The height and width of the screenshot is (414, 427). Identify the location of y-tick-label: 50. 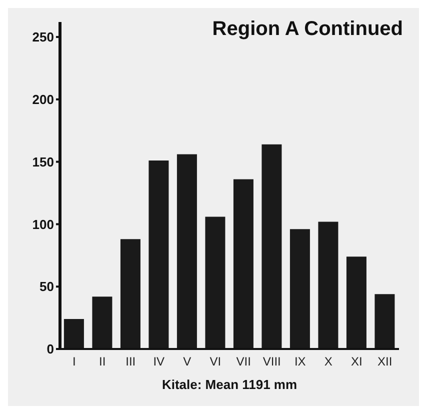
(47, 286).